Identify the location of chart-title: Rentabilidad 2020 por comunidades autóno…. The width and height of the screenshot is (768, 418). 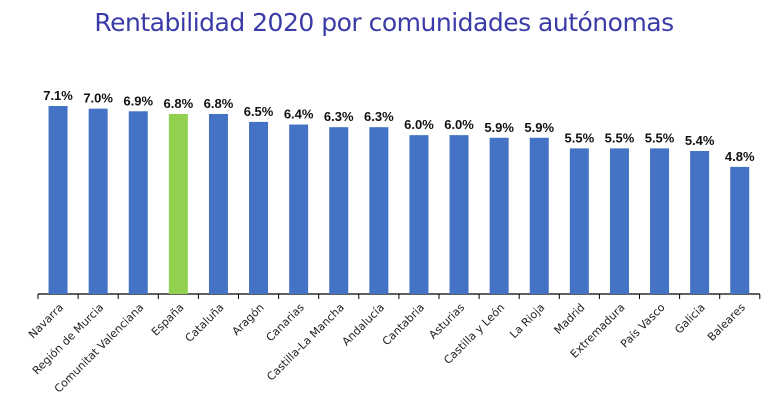
(384, 22).